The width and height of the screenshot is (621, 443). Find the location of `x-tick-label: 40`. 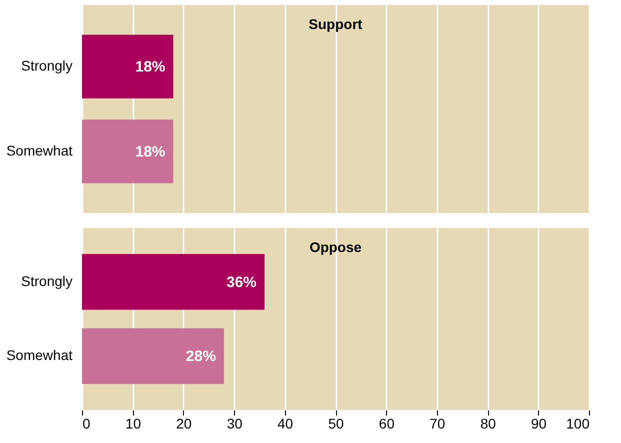

x-tick-label: 40 is located at coordinates (286, 424).